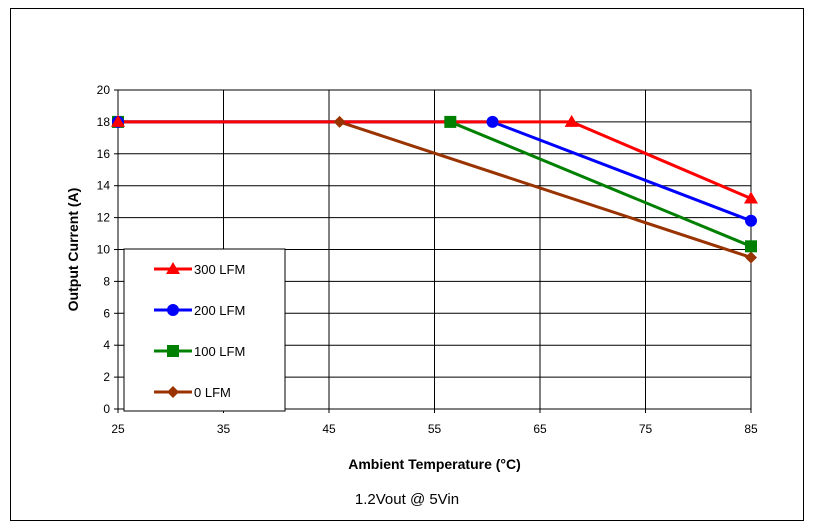 Image resolution: width=814 pixels, height=531 pixels. Describe the element at coordinates (104, 250) in the screenshot. I see `y-tick-label: 10` at that location.